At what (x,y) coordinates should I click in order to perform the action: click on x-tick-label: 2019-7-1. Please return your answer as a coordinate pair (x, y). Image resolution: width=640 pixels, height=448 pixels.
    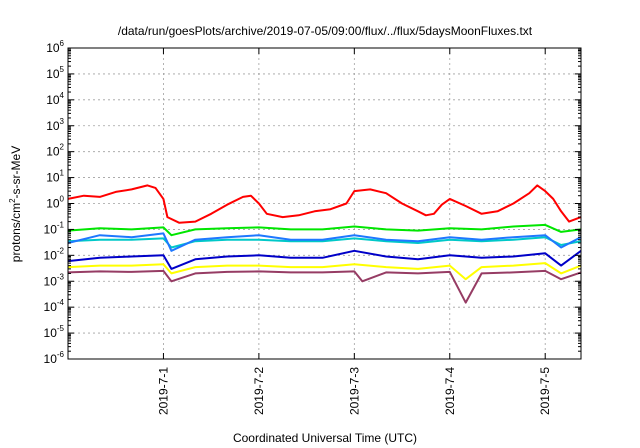
    Looking at the image, I should click on (163, 391).